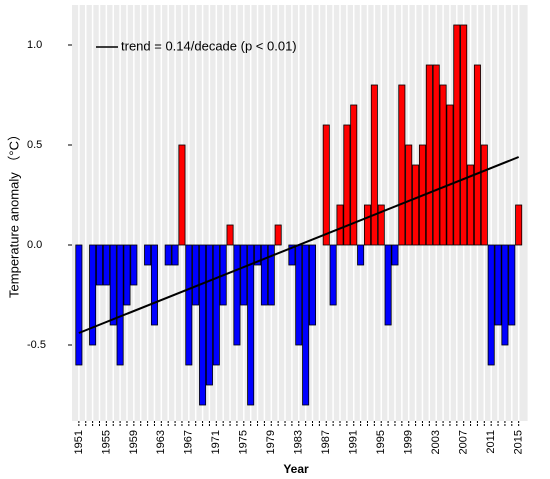  I want to click on x-tick-label: 1951, so click(79, 442).